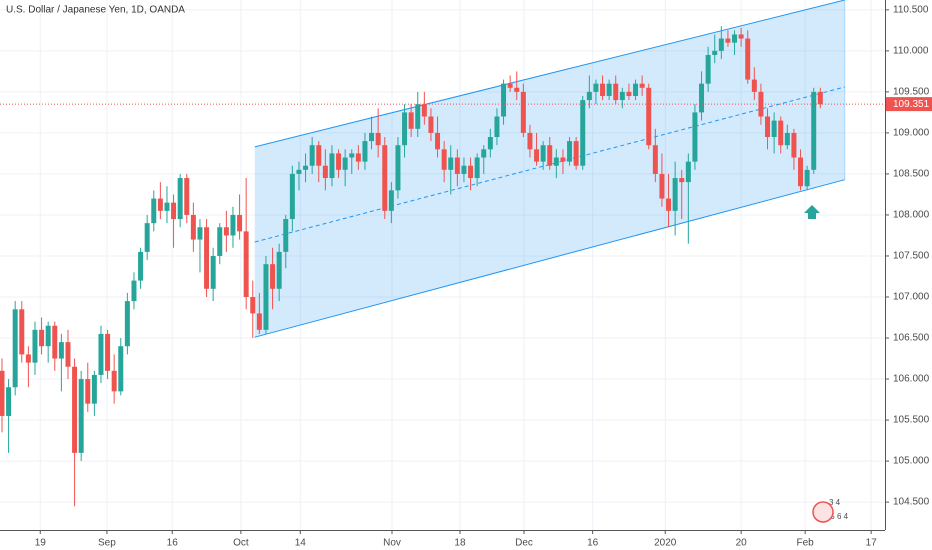 Image resolution: width=932 pixels, height=550 pixels. Describe the element at coordinates (524, 543) in the screenshot. I see `x-tick-label: Dec` at that location.